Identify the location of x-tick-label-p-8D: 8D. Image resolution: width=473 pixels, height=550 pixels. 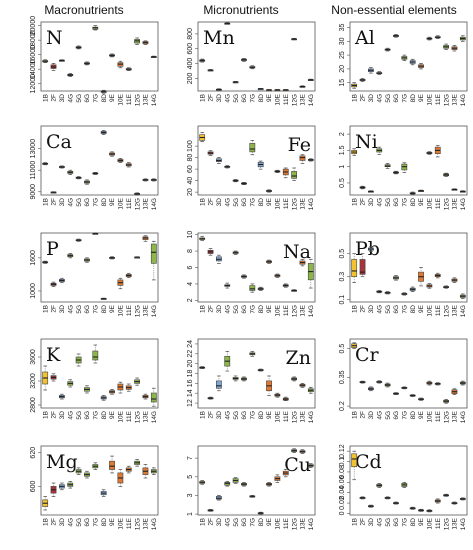
(104, 309).